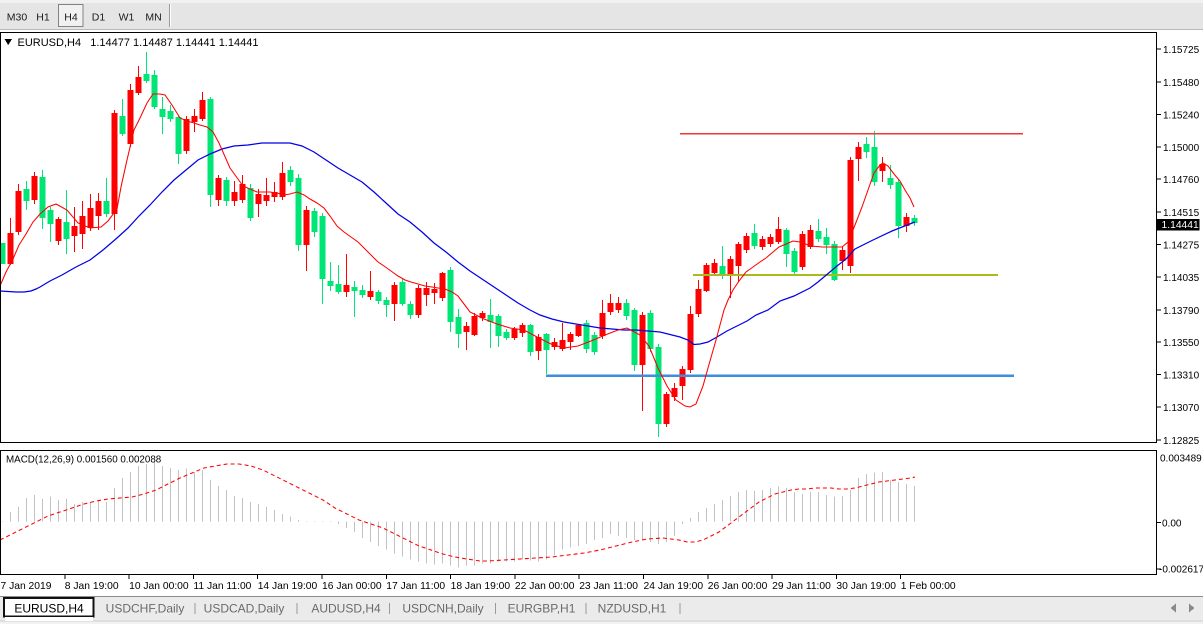 The height and width of the screenshot is (629, 1203). I want to click on svg-text: 18 Jan 19:00, so click(481, 586).